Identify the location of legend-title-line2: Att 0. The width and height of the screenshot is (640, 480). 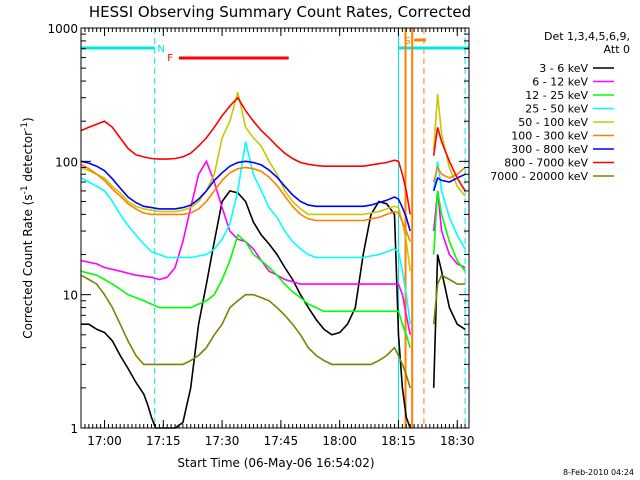
(617, 49).